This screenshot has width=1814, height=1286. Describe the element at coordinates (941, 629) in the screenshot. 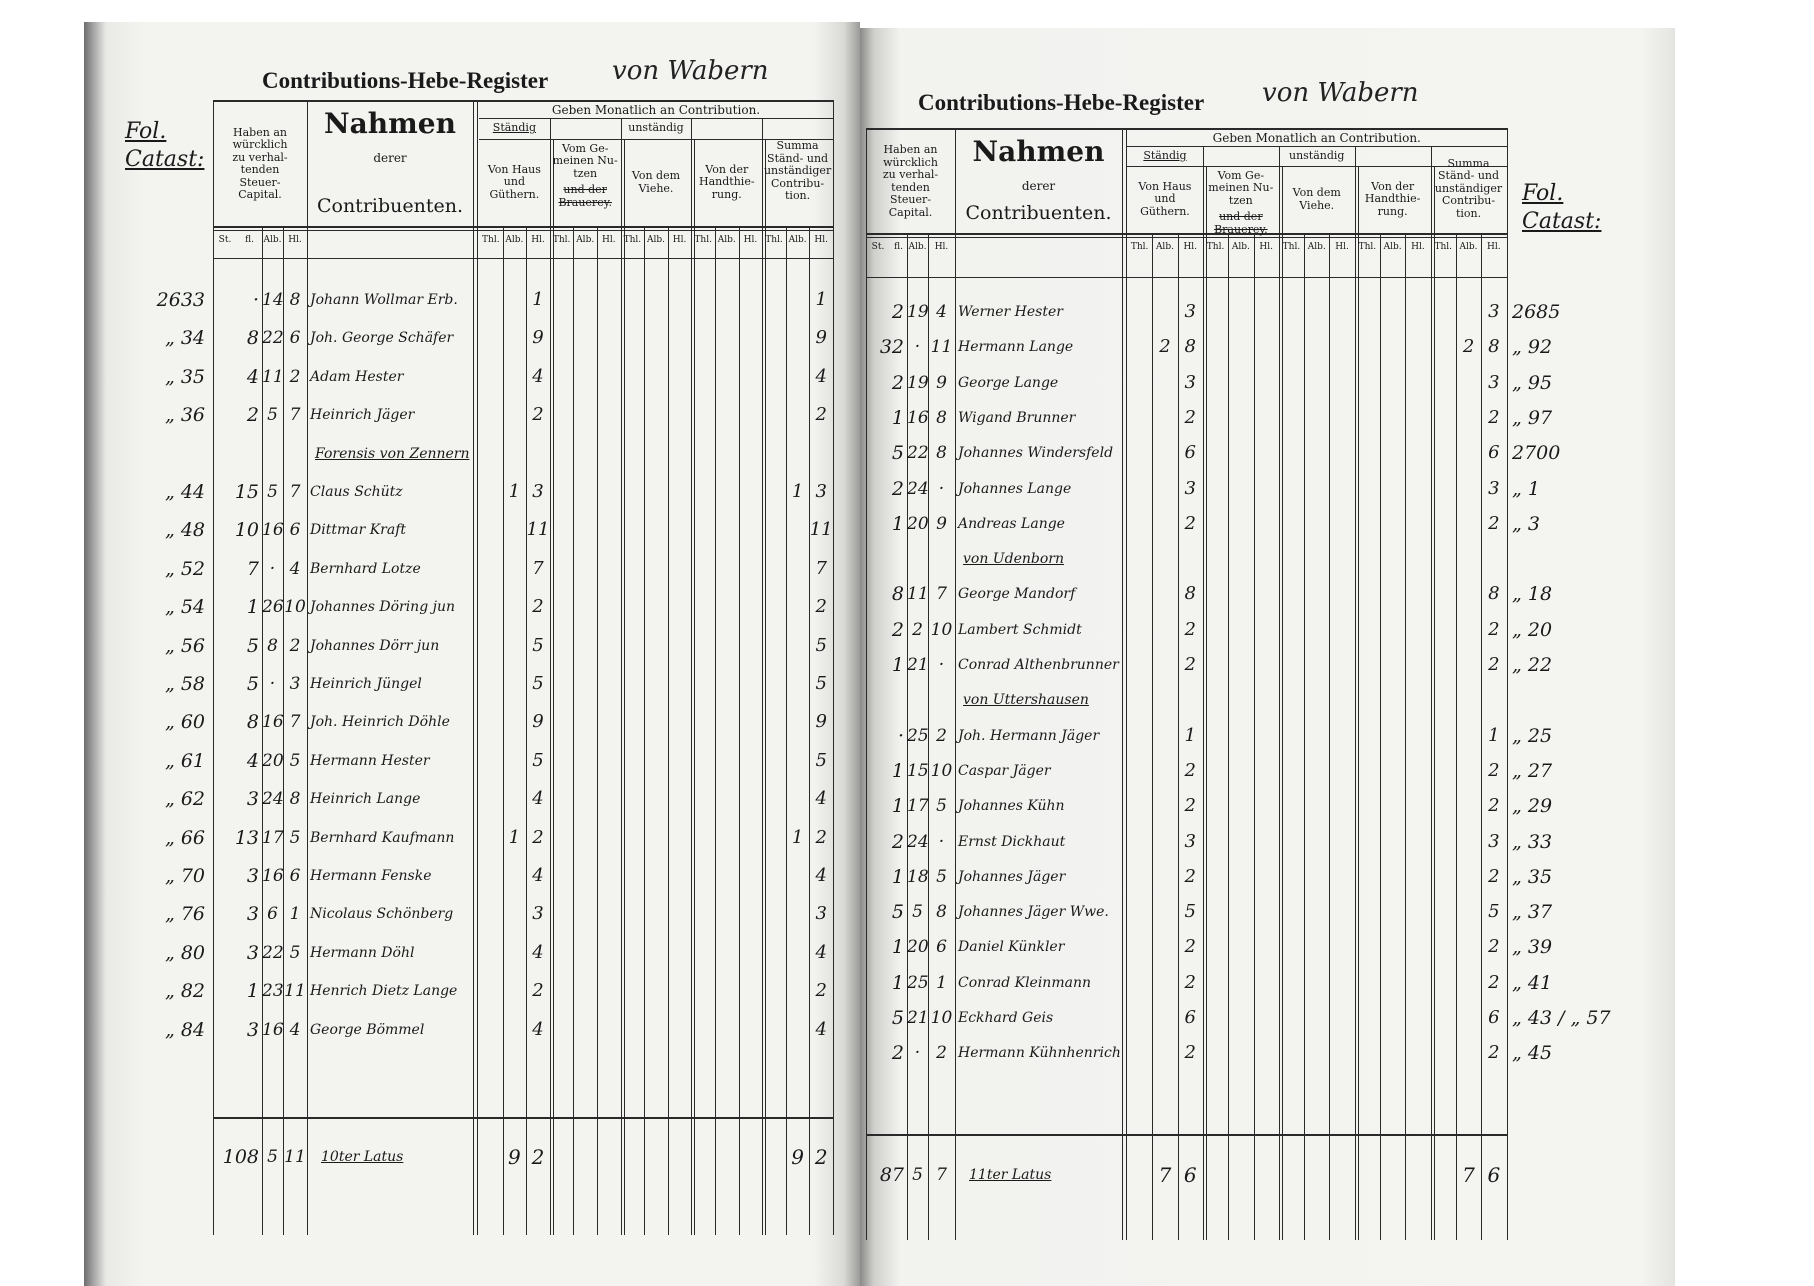

I see `capital-hl: 10` at that location.